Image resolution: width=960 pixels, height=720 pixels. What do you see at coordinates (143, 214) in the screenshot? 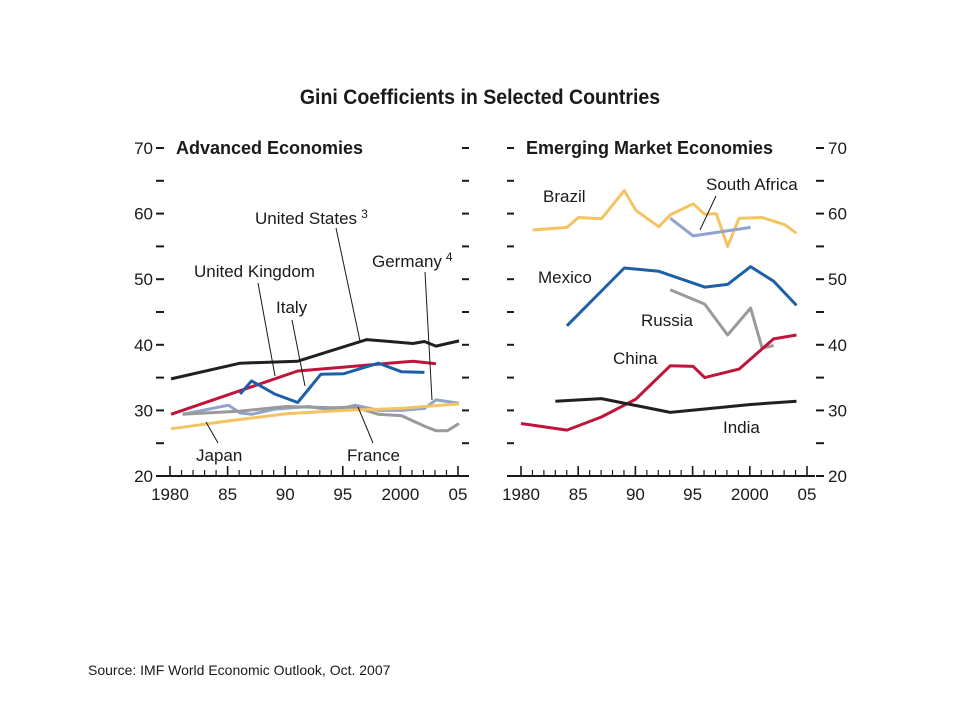
I see `adv-y-tick-label-60: 60` at bounding box center [143, 214].